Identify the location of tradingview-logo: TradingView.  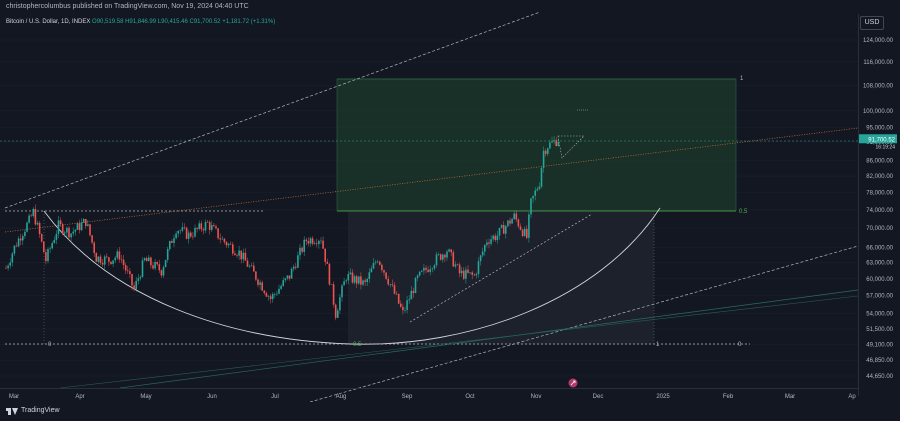
(33, 411).